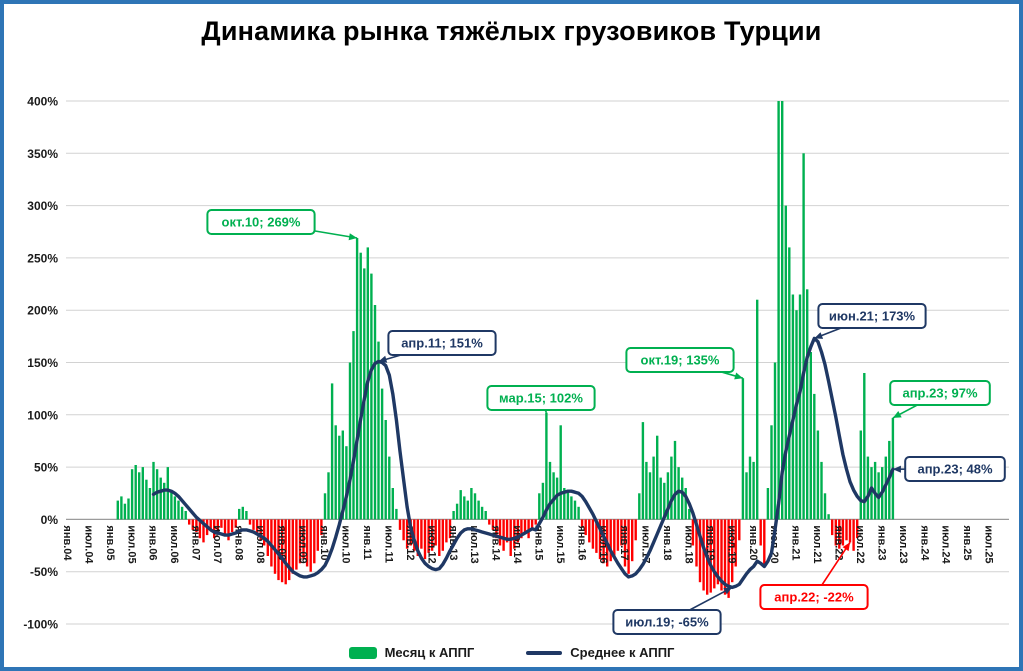 The width and height of the screenshot is (1023, 671). What do you see at coordinates (42, 415) in the screenshot?
I see `y-axis-label: 100%` at bounding box center [42, 415].